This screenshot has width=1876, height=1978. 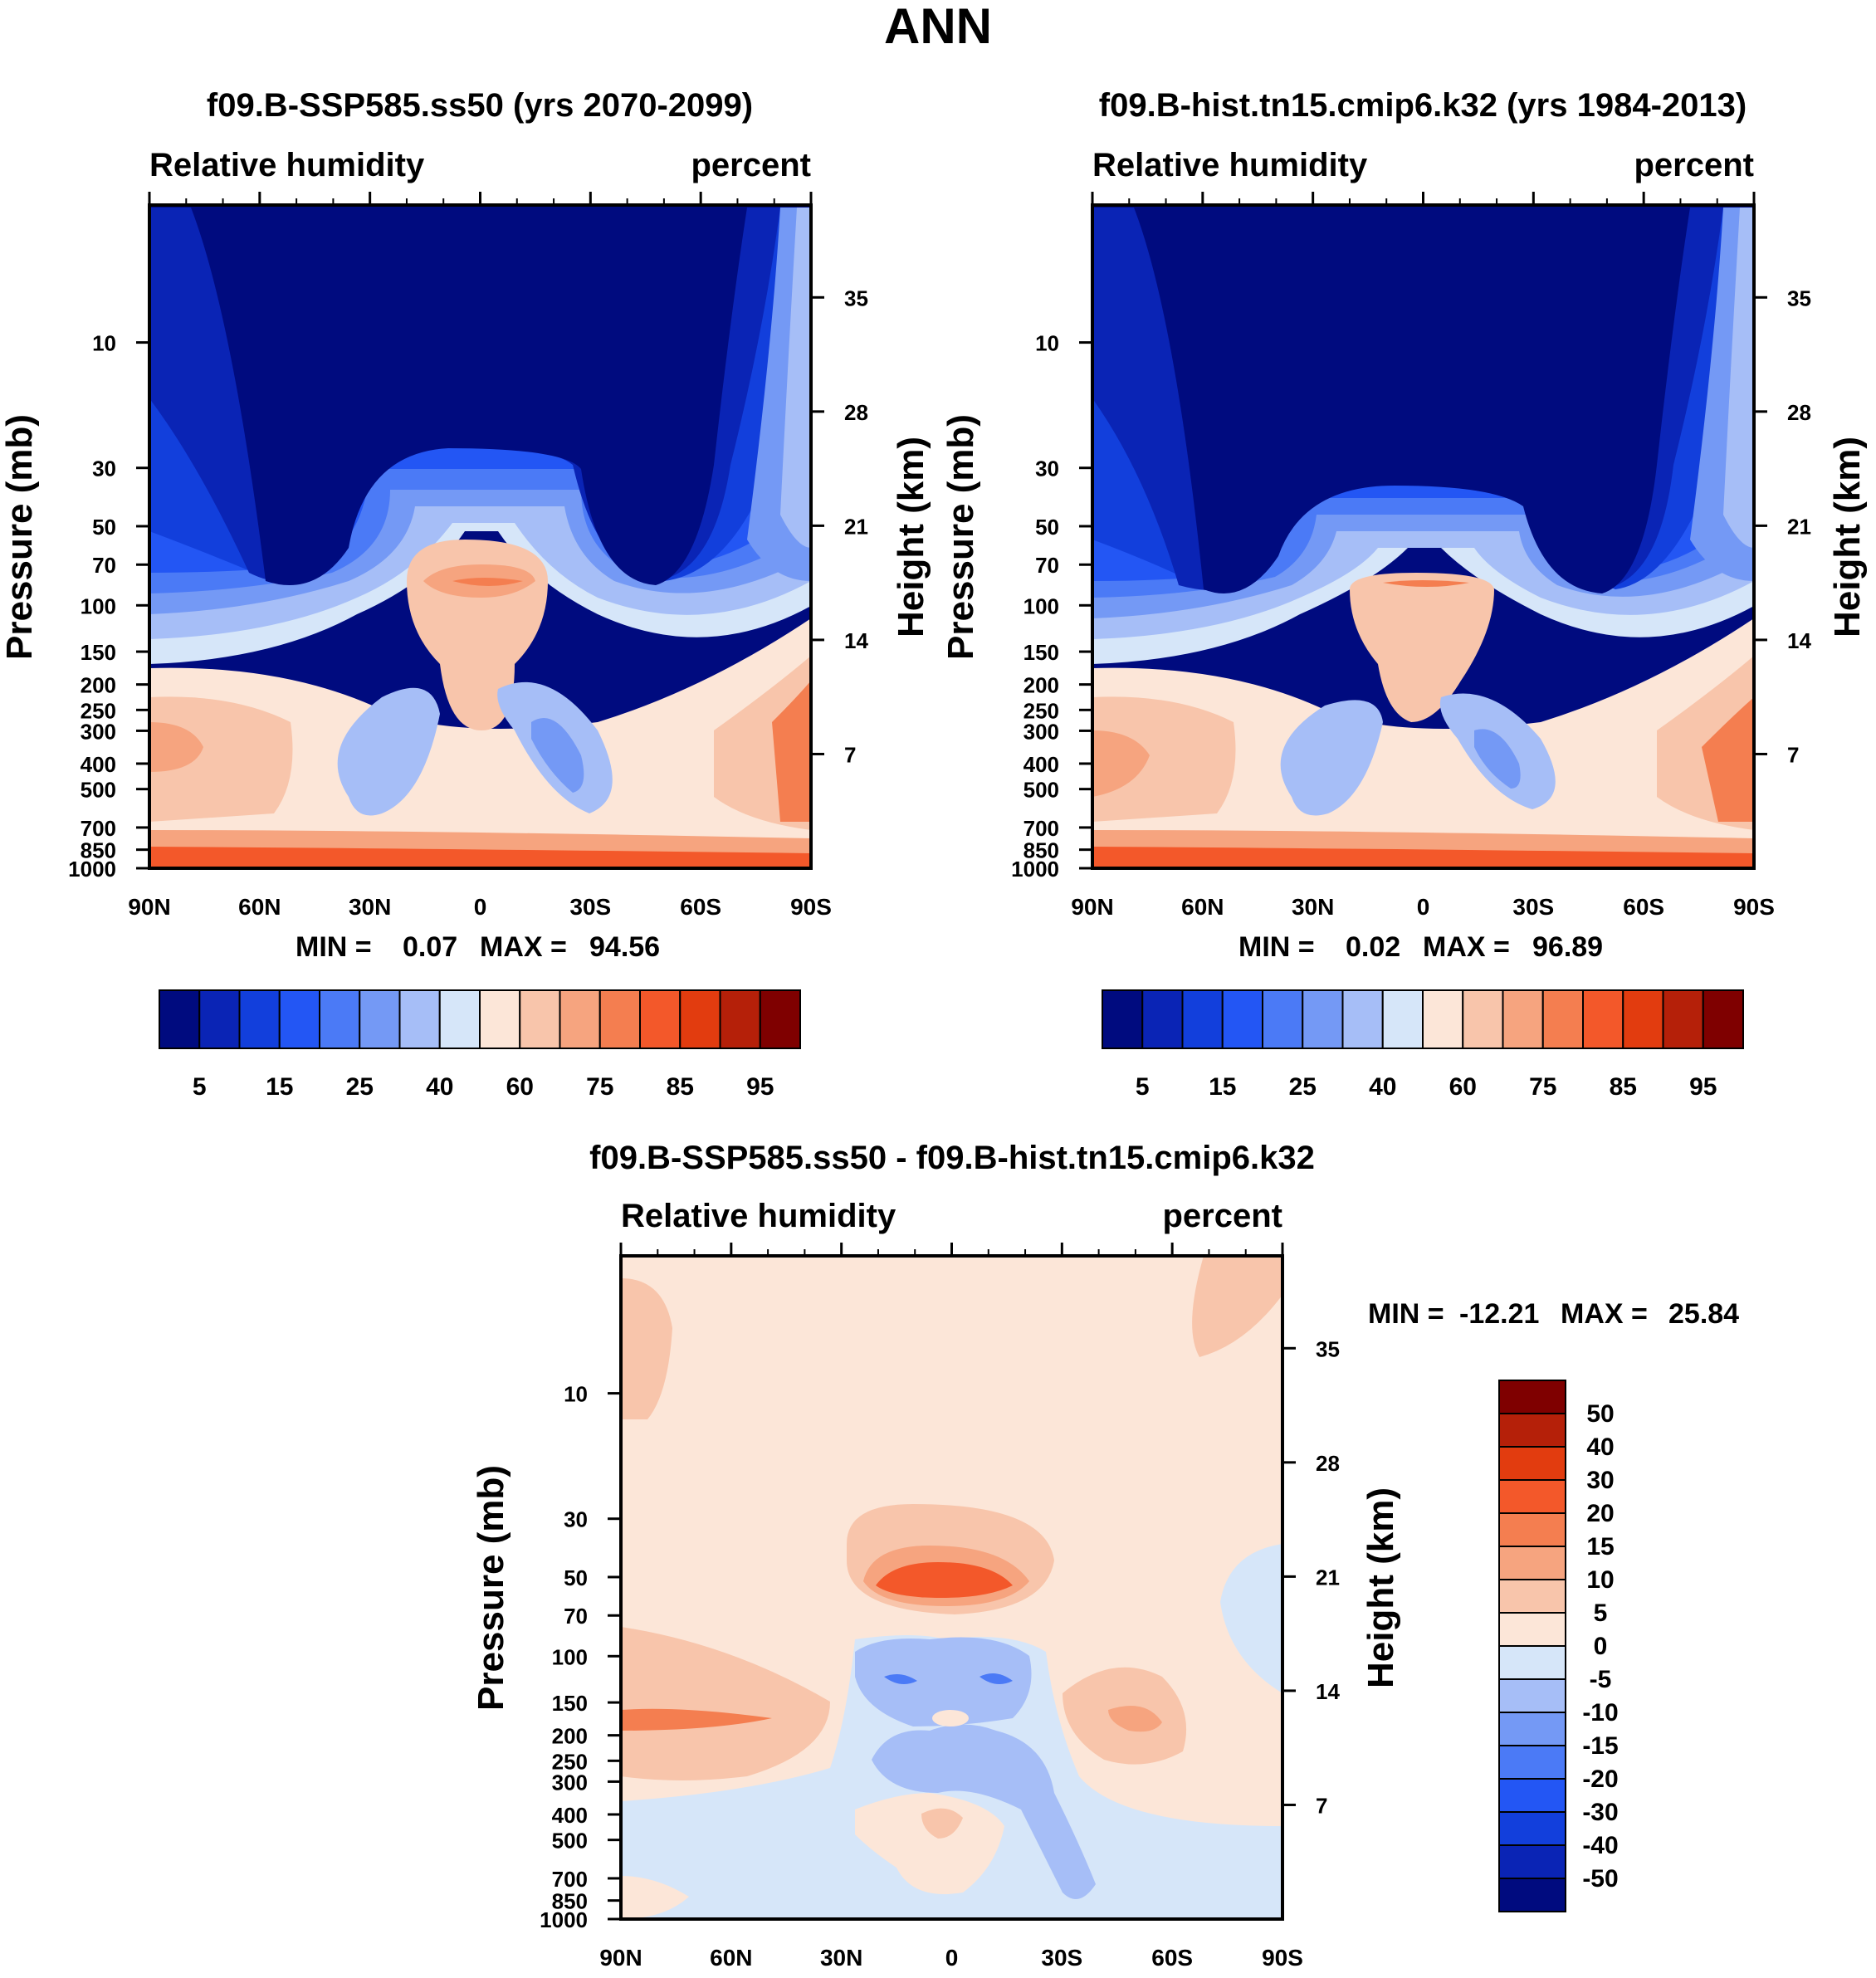 I want to click on panel-3-moist-southwest, so click(x=655, y=1897).